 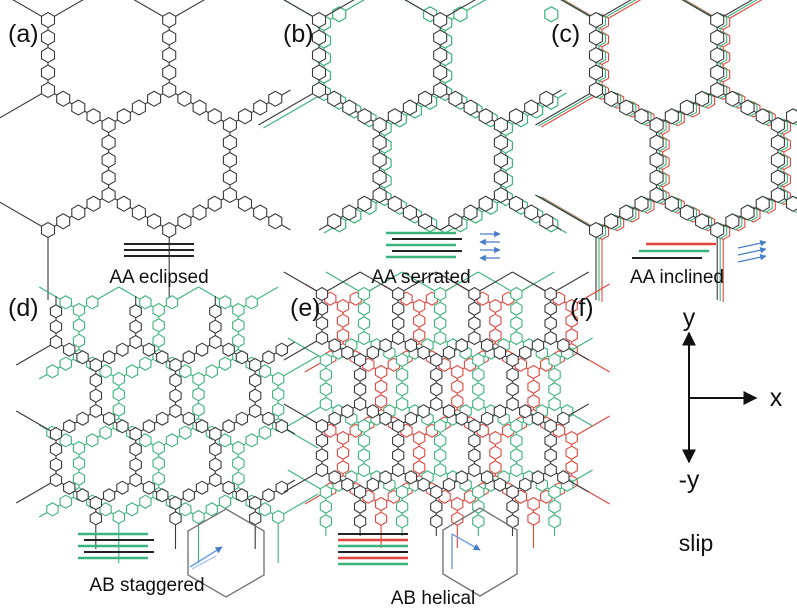 I want to click on stack-legend-a, so click(x=159, y=250).